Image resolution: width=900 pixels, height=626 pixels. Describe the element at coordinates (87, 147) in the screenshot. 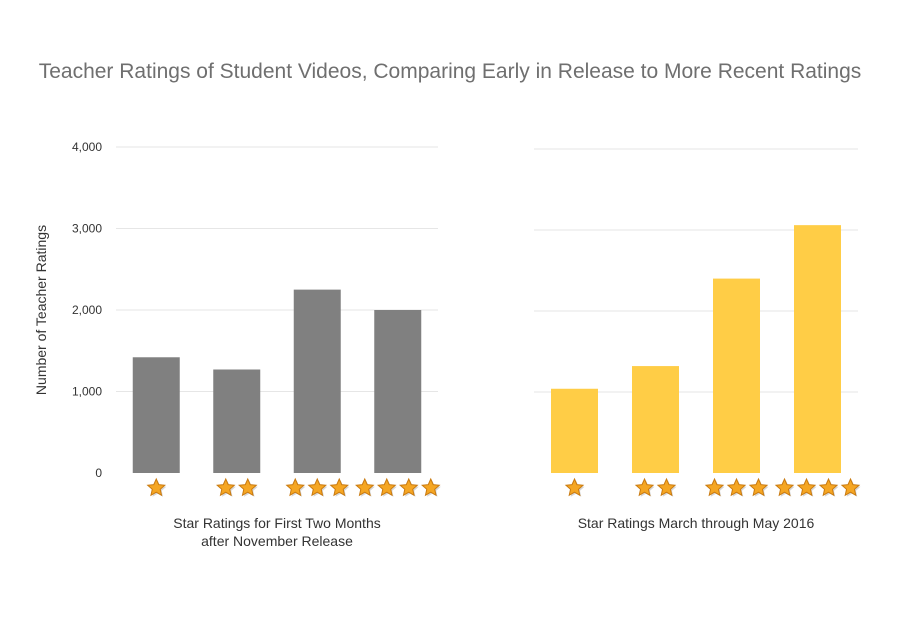

I see `y-tick-label: 4,000` at that location.